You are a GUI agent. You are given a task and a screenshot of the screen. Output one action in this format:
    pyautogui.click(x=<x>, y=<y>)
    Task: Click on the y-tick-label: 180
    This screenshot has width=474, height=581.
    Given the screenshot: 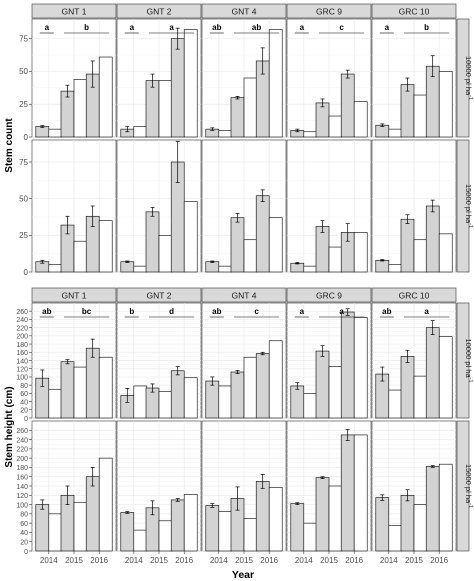 What is the action you would take?
    pyautogui.click(x=22, y=468)
    